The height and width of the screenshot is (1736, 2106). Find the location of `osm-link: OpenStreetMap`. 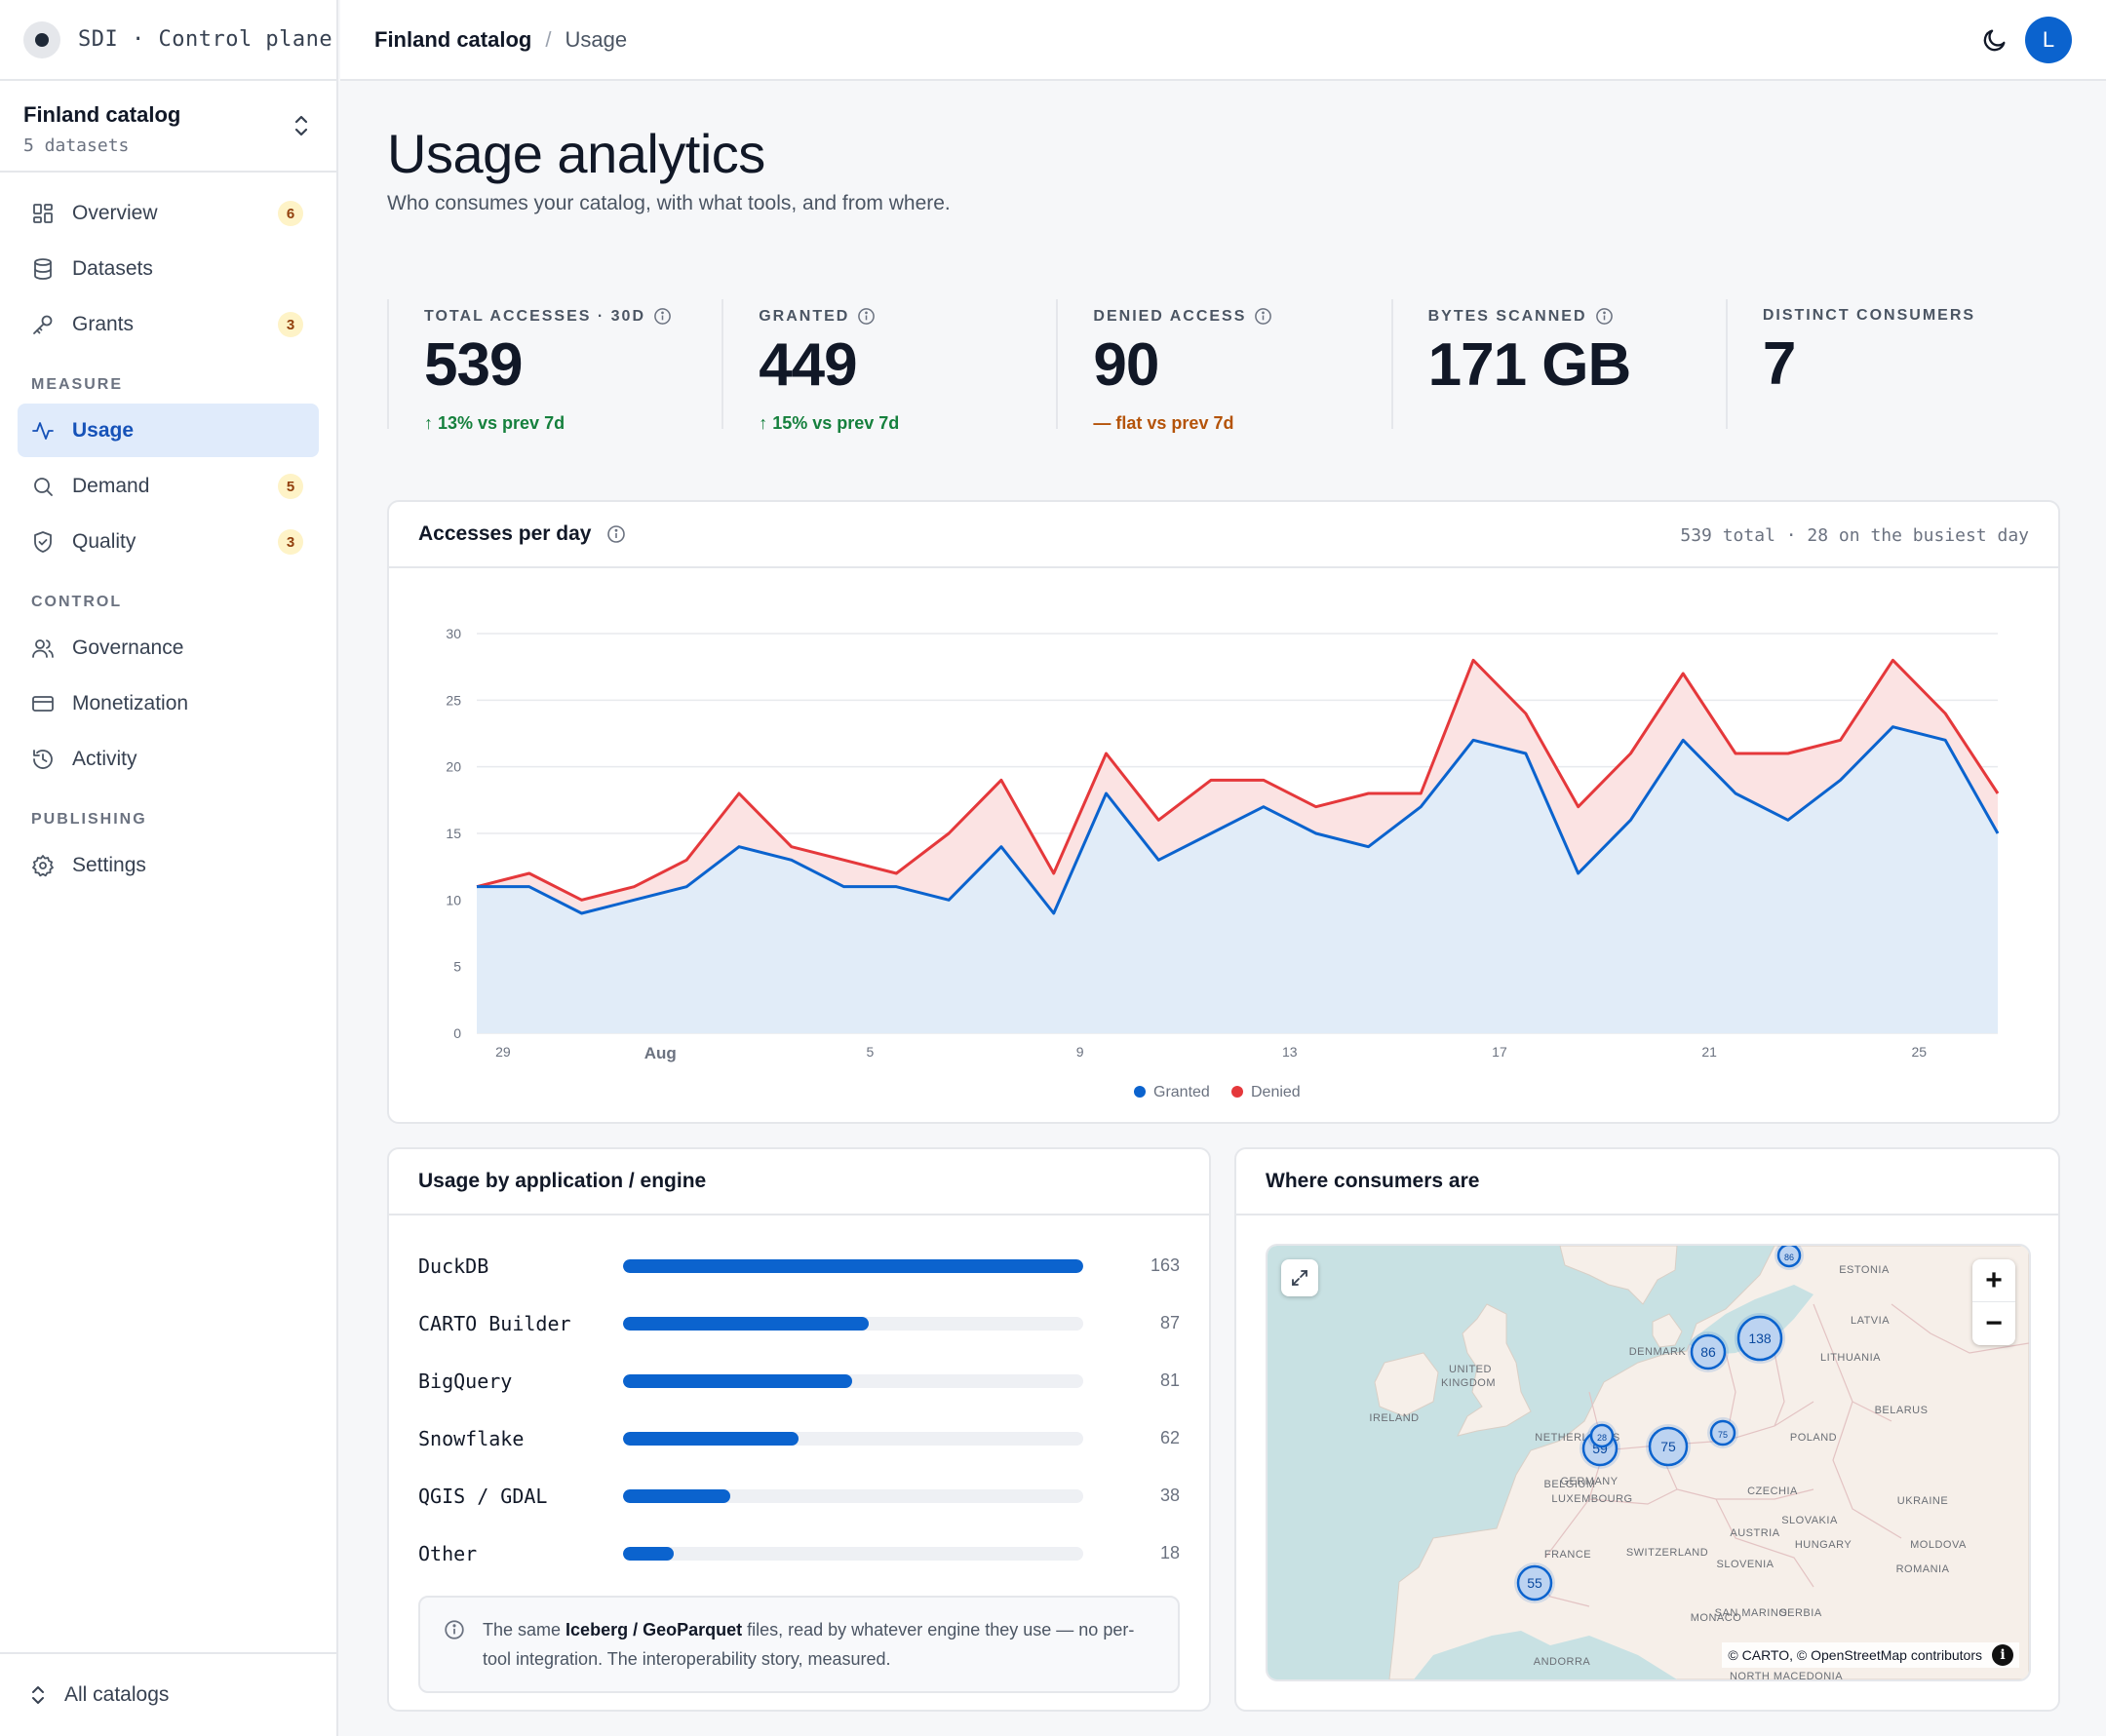

osm-link: OpenStreetMap is located at coordinates (1859, 1655).